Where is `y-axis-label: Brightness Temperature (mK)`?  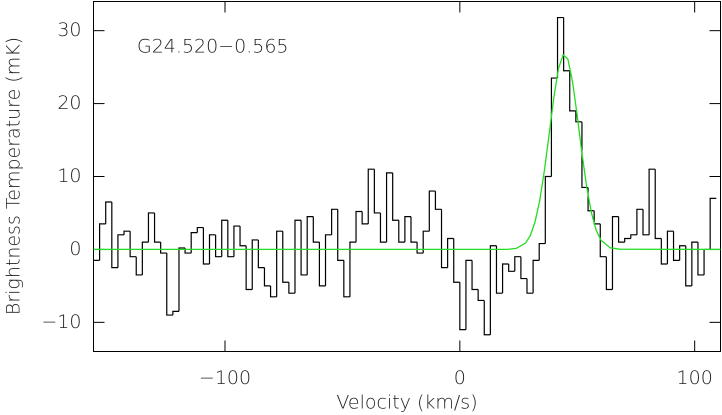 y-axis-label: Brightness Temperature (mK) is located at coordinates (14, 176).